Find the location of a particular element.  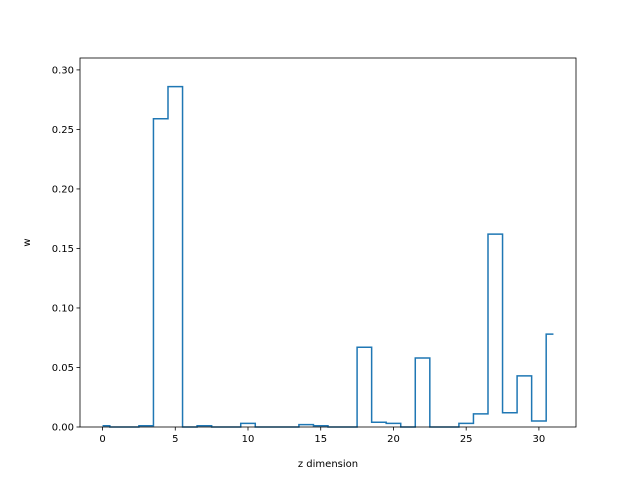

y-tick-label: 0.30 is located at coordinates (63, 70).